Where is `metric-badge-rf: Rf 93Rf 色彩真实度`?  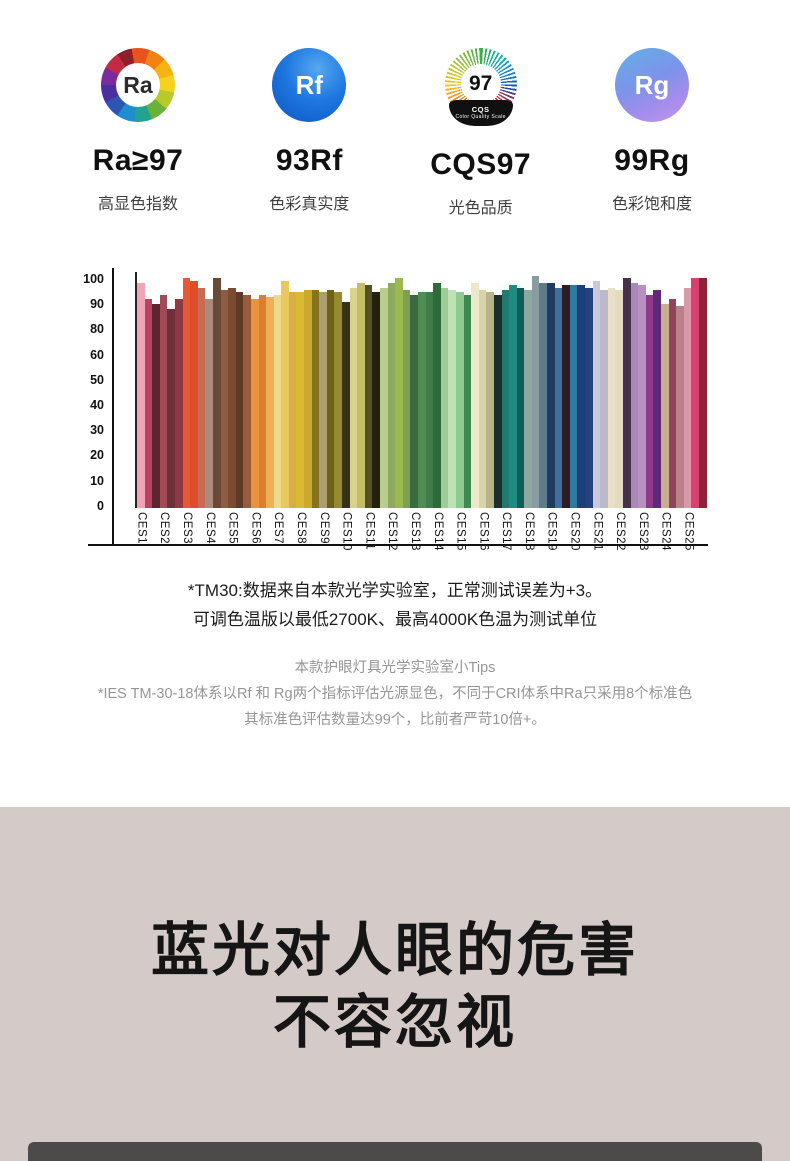
metric-badge-rf: Rf 93Rf 色彩真实度 is located at coordinates (309, 133).